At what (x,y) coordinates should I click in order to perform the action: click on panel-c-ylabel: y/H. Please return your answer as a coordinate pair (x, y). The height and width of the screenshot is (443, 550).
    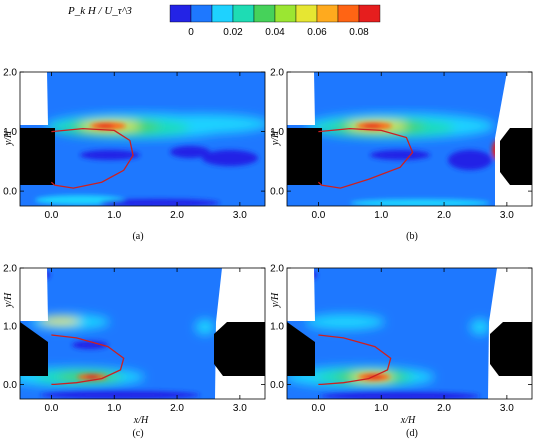
    Looking at the image, I should click on (8, 300).